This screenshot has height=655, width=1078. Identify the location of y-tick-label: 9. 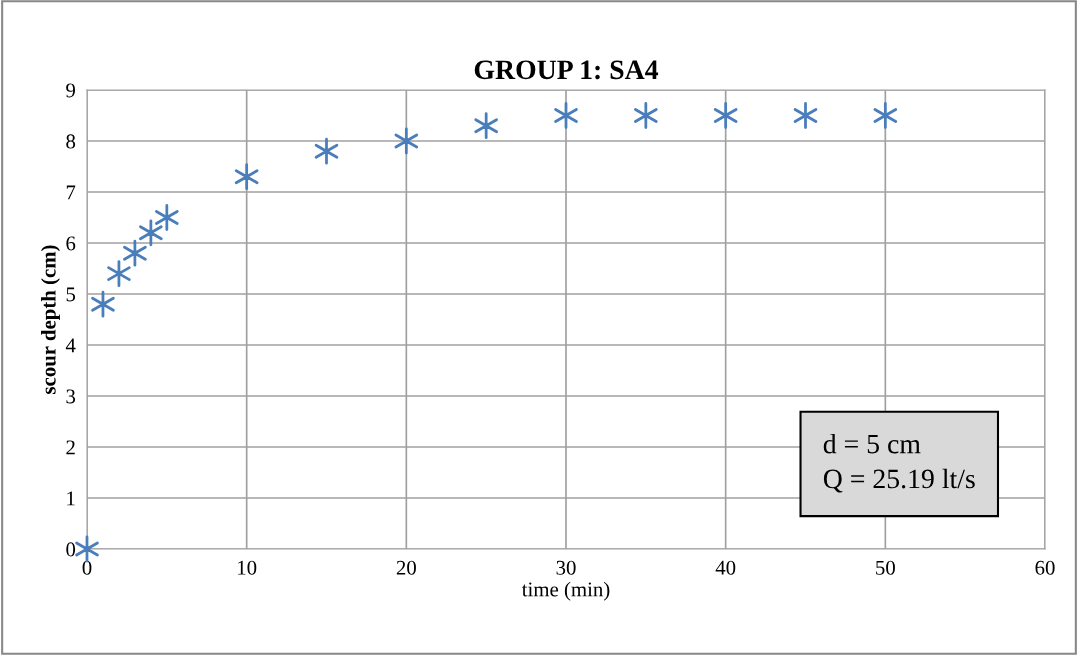
(71, 90).